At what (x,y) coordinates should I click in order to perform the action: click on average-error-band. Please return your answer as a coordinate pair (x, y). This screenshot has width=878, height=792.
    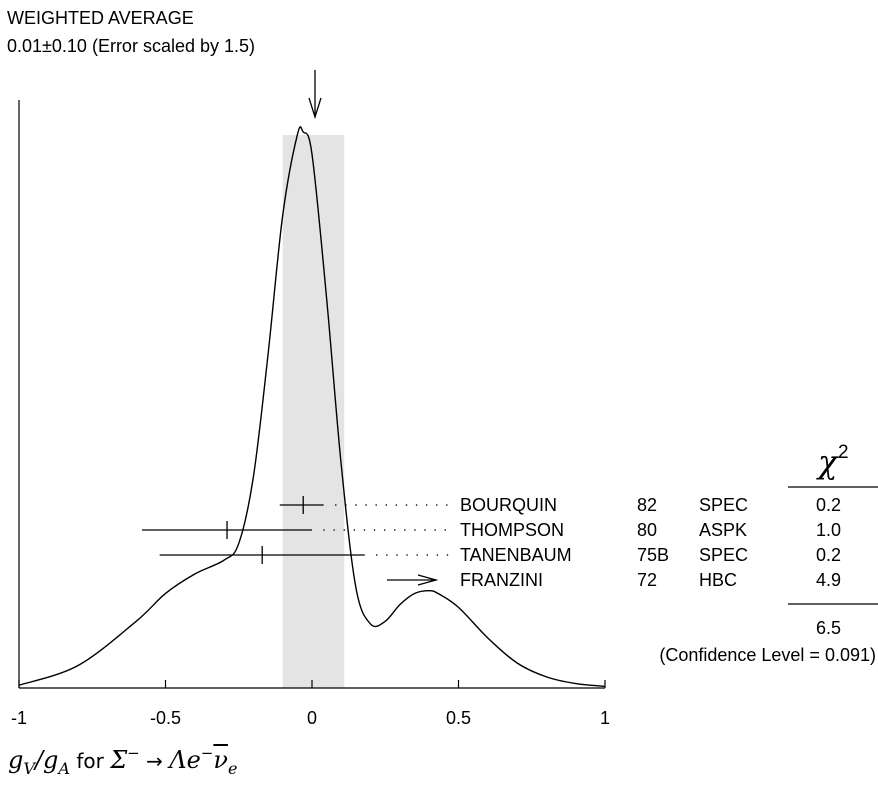
    Looking at the image, I should click on (313, 411).